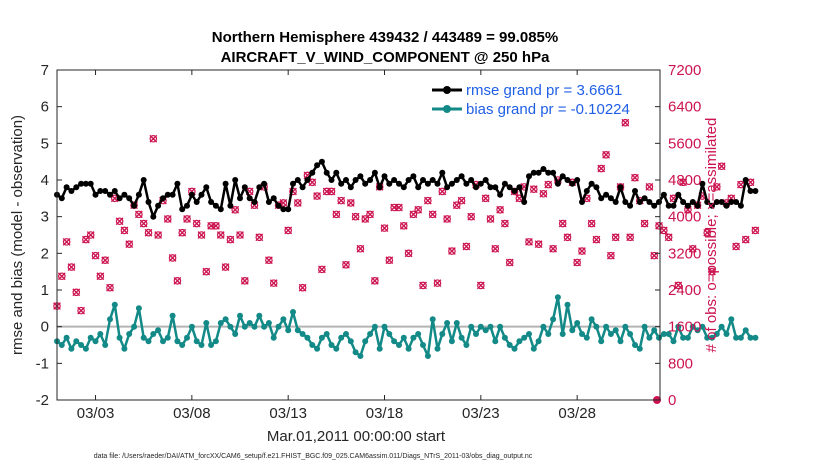 Image resolution: width=830 pixels, height=470 pixels. I want to click on legend-bias-marker, so click(447, 109).